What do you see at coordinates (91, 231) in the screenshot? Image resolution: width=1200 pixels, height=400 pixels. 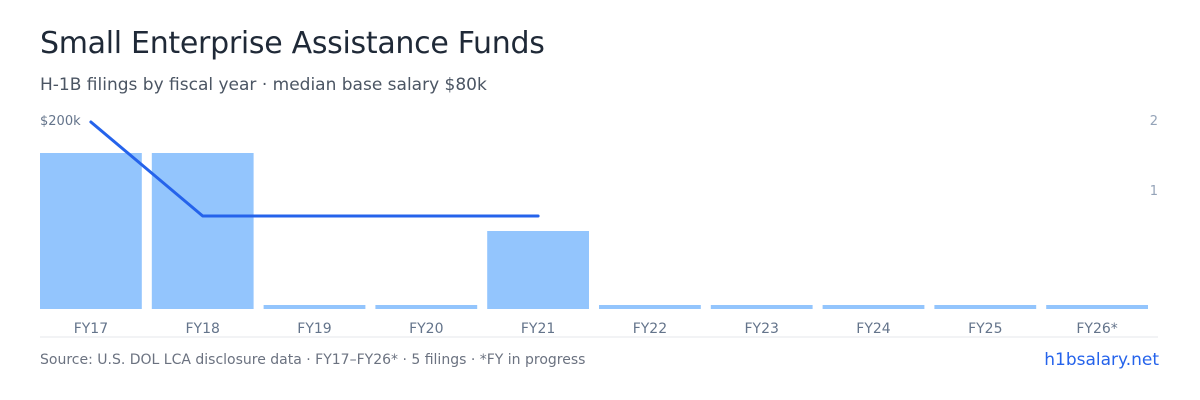 I see `bar-FY17` at bounding box center [91, 231].